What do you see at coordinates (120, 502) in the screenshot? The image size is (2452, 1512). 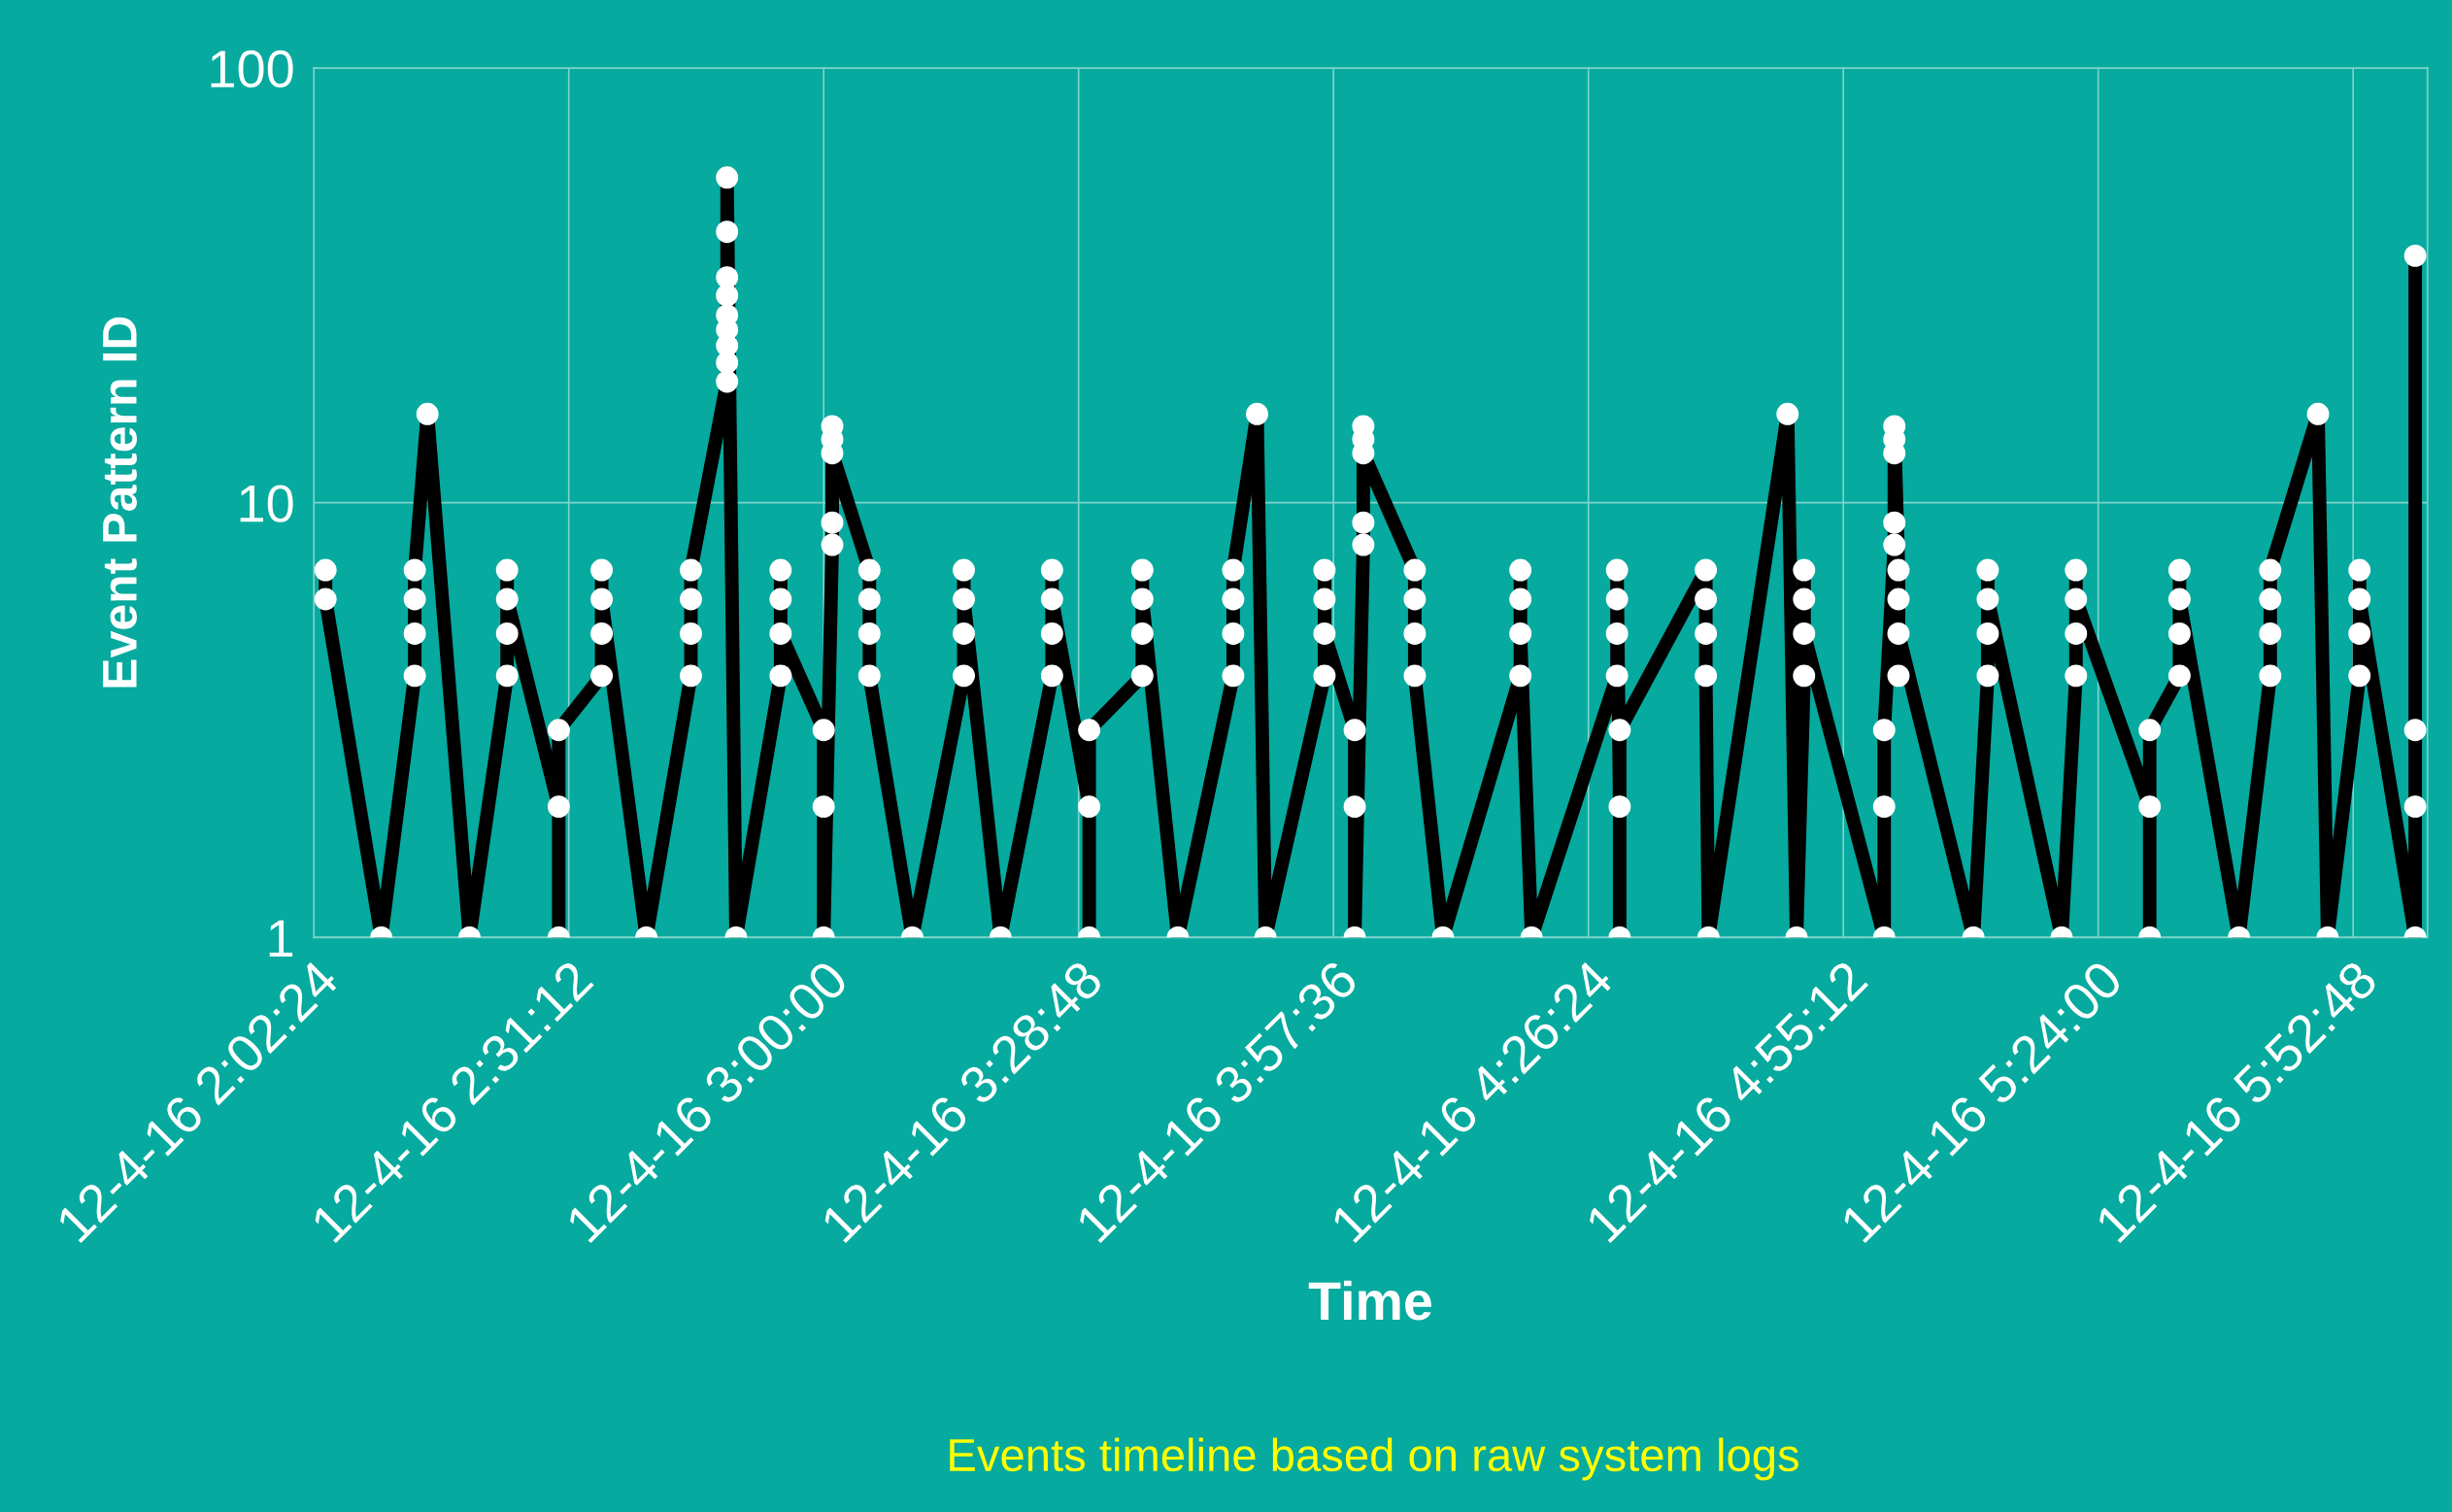 I see `y-axis-title: Event Pattern ID` at bounding box center [120, 502].